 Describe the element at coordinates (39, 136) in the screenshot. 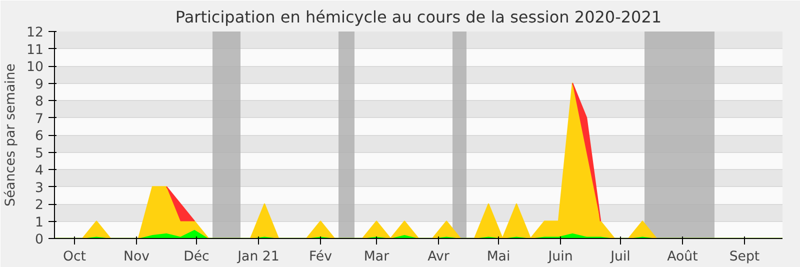

I see `y-tick-label: 6` at that location.